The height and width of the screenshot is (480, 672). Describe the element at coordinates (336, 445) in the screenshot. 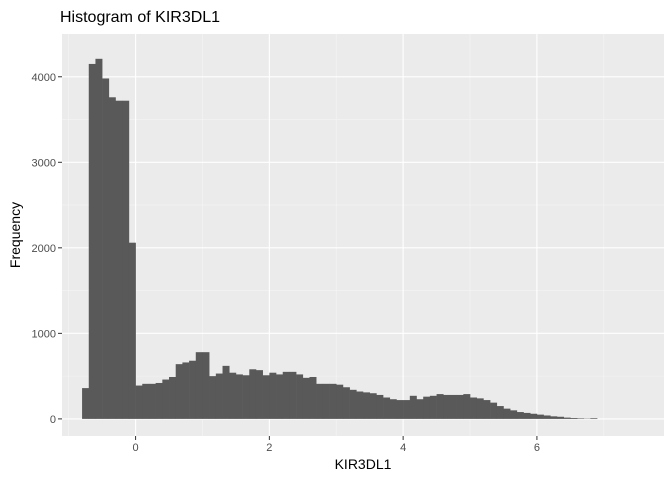

I see `x-axis: 0 2 4 6` at that location.